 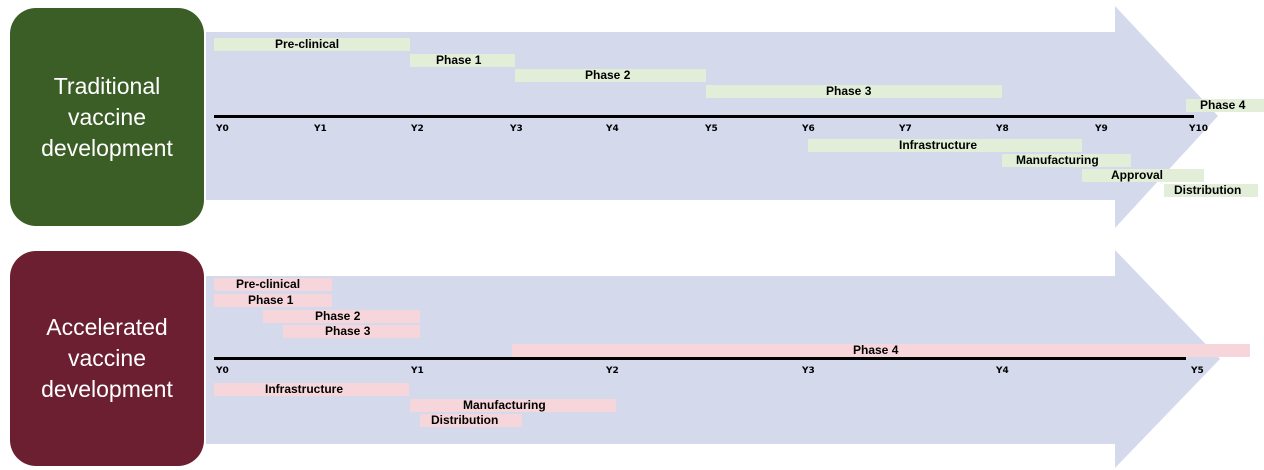 What do you see at coordinates (612, 371) in the screenshot?
I see `acc-tick-2: Y2` at bounding box center [612, 371].